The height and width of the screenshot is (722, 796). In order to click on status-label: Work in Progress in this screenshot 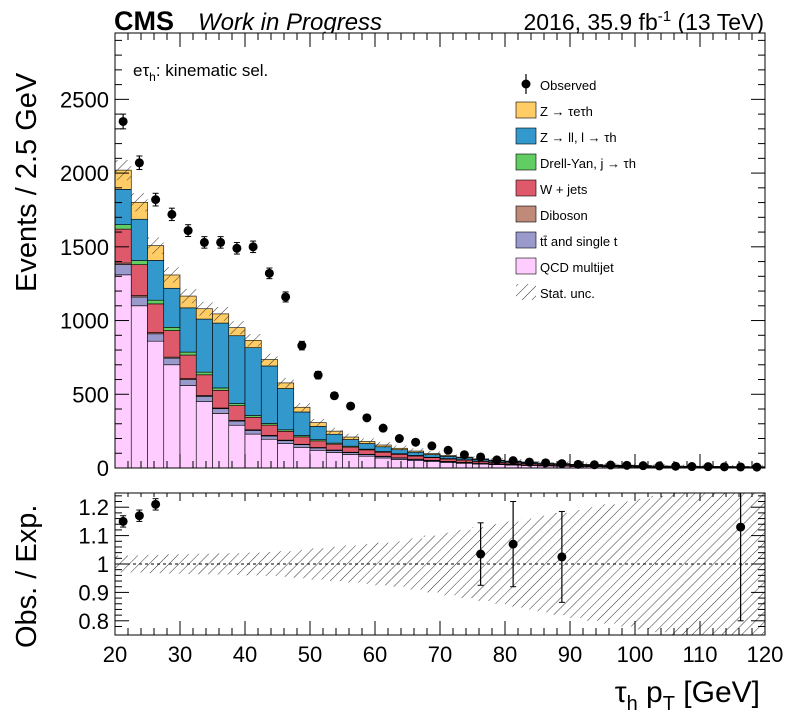, I will do `click(290, 22)`.